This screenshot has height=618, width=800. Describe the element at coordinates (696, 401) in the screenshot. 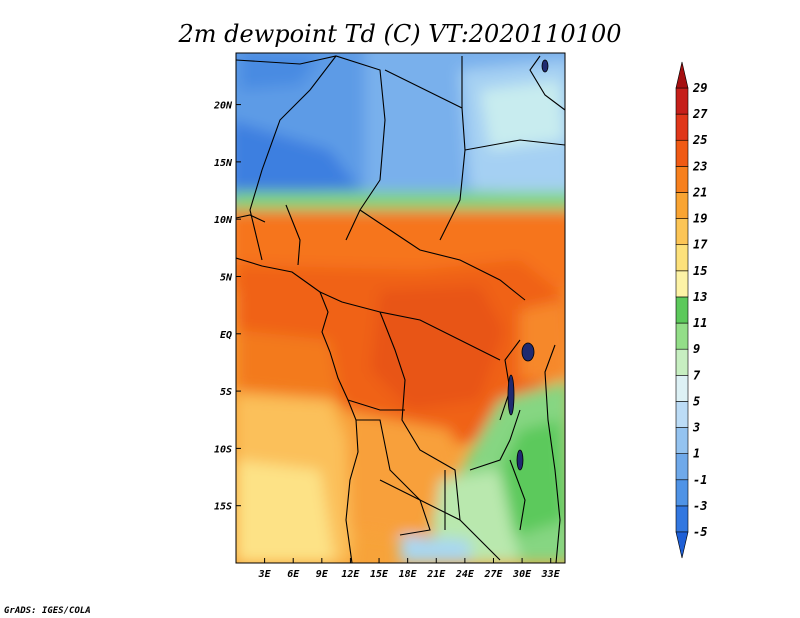

I see `colorbar-label: 5` at that location.